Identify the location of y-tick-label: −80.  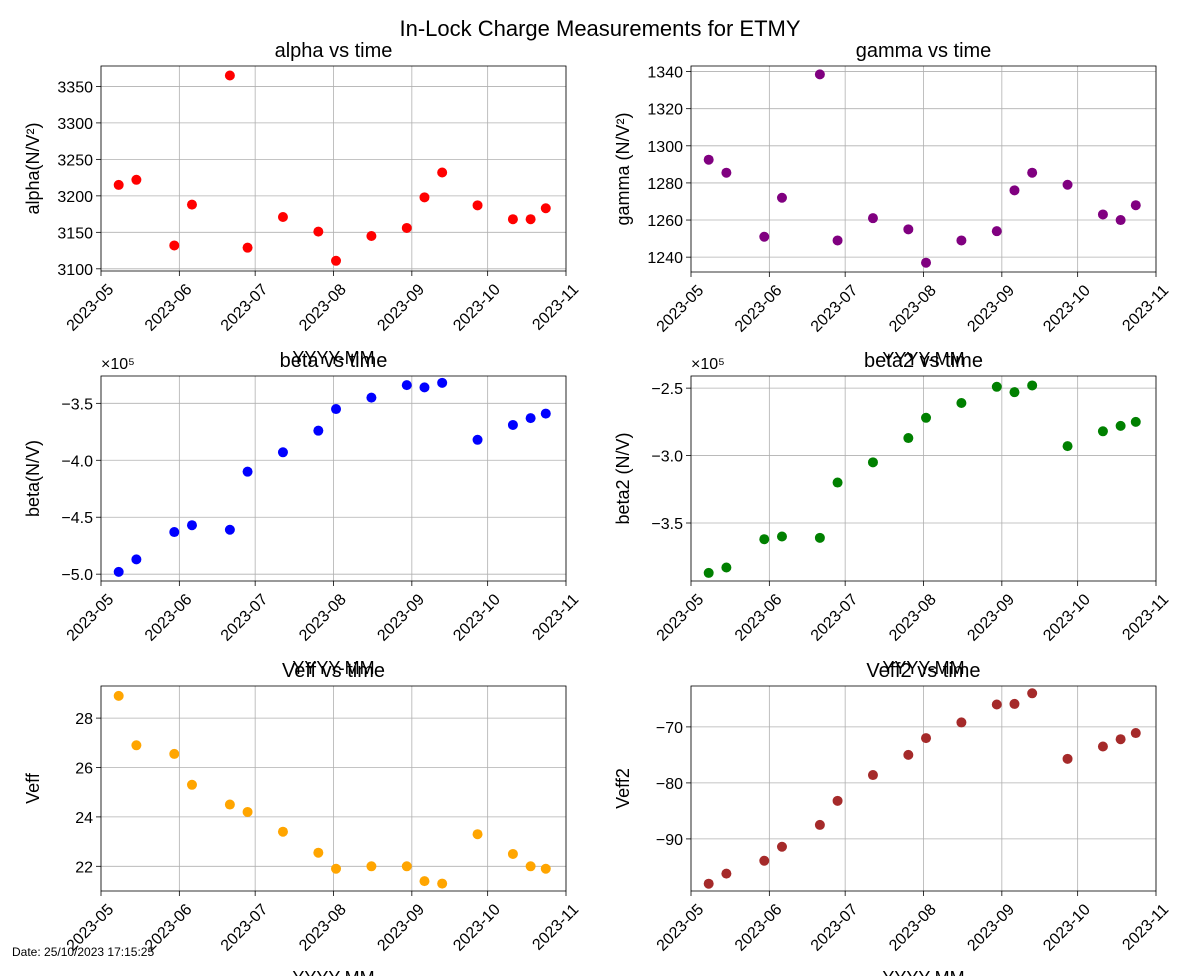
(669, 784).